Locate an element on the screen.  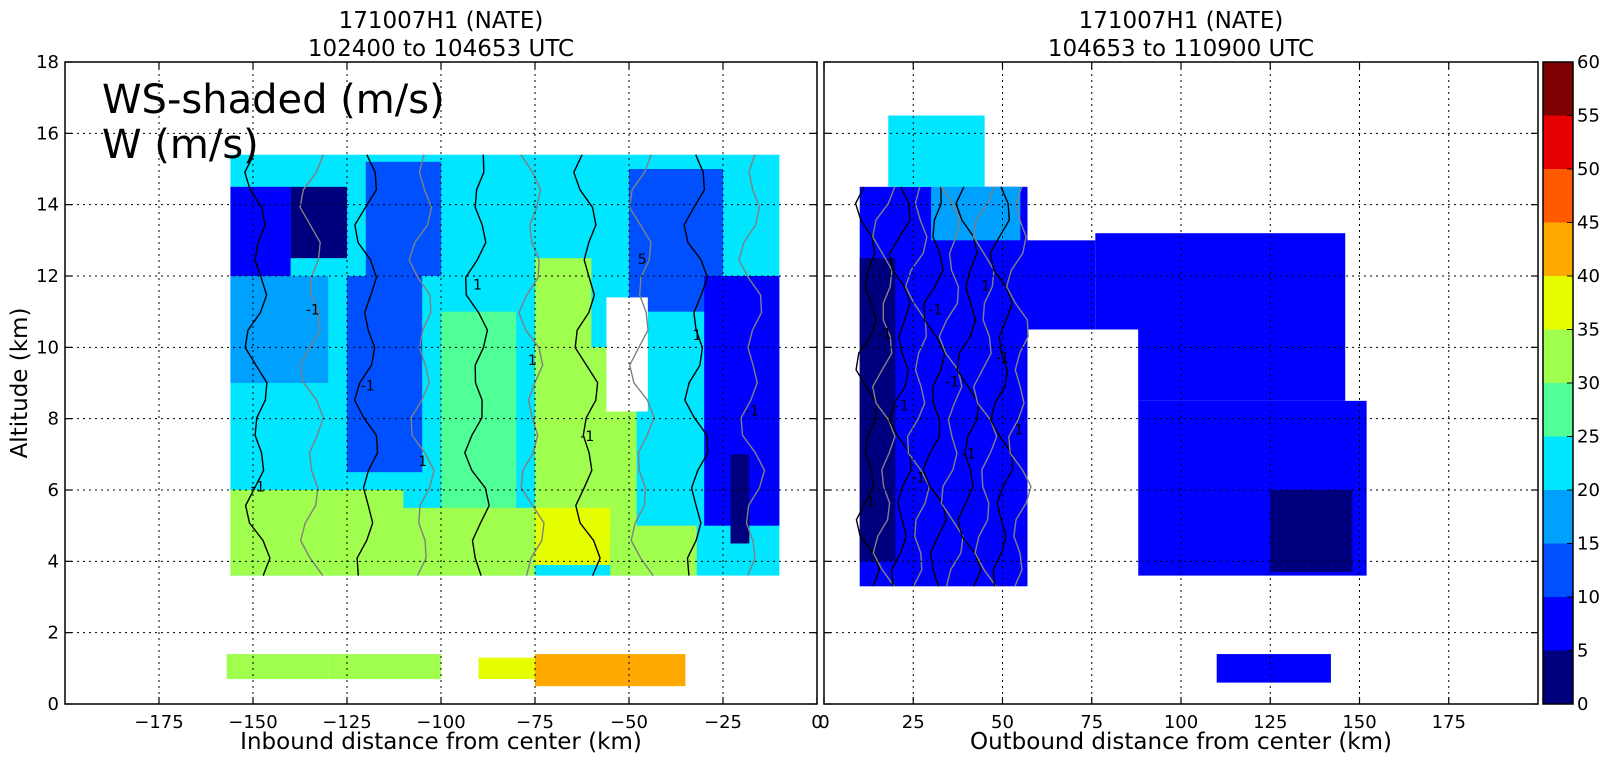
inbound-x-tick-label: −175 is located at coordinates (158, 722).